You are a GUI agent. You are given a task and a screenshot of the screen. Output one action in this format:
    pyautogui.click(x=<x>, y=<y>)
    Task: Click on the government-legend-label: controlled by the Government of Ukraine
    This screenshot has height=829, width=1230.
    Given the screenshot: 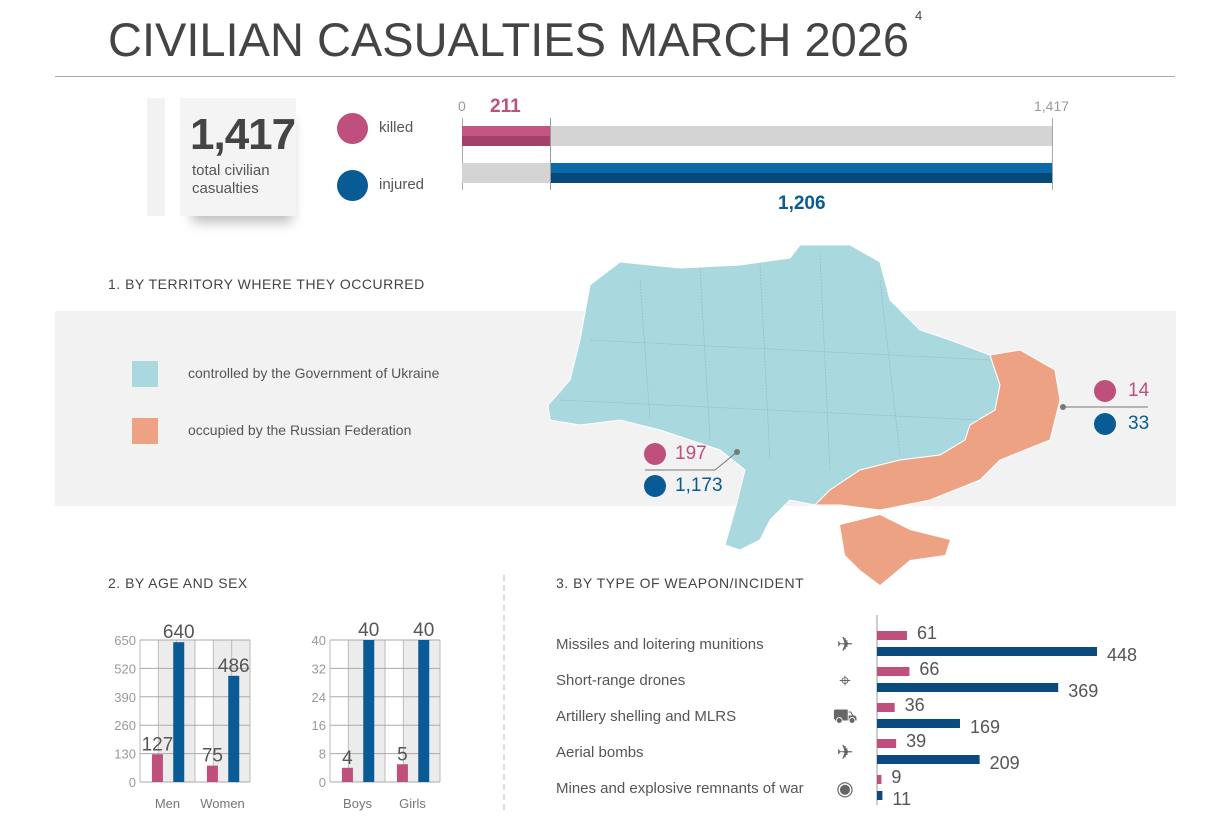 What is the action you would take?
    pyautogui.click(x=314, y=373)
    